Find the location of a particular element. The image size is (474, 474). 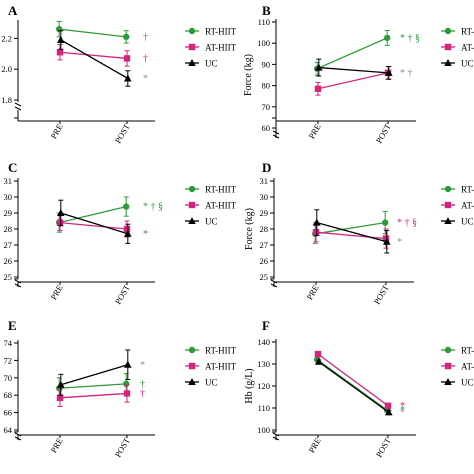

panel-label: B is located at coordinates (266, 10).